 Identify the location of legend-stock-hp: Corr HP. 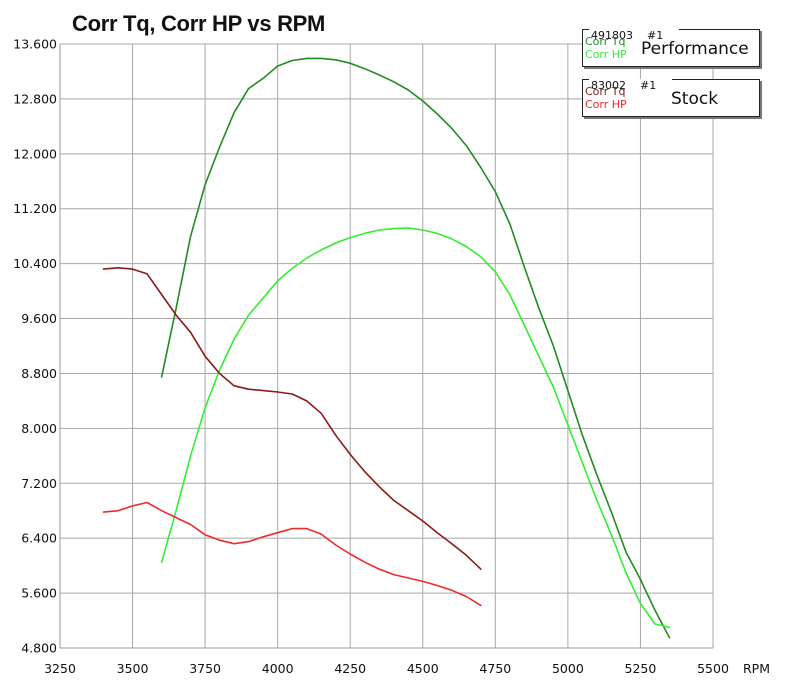
(606, 104).